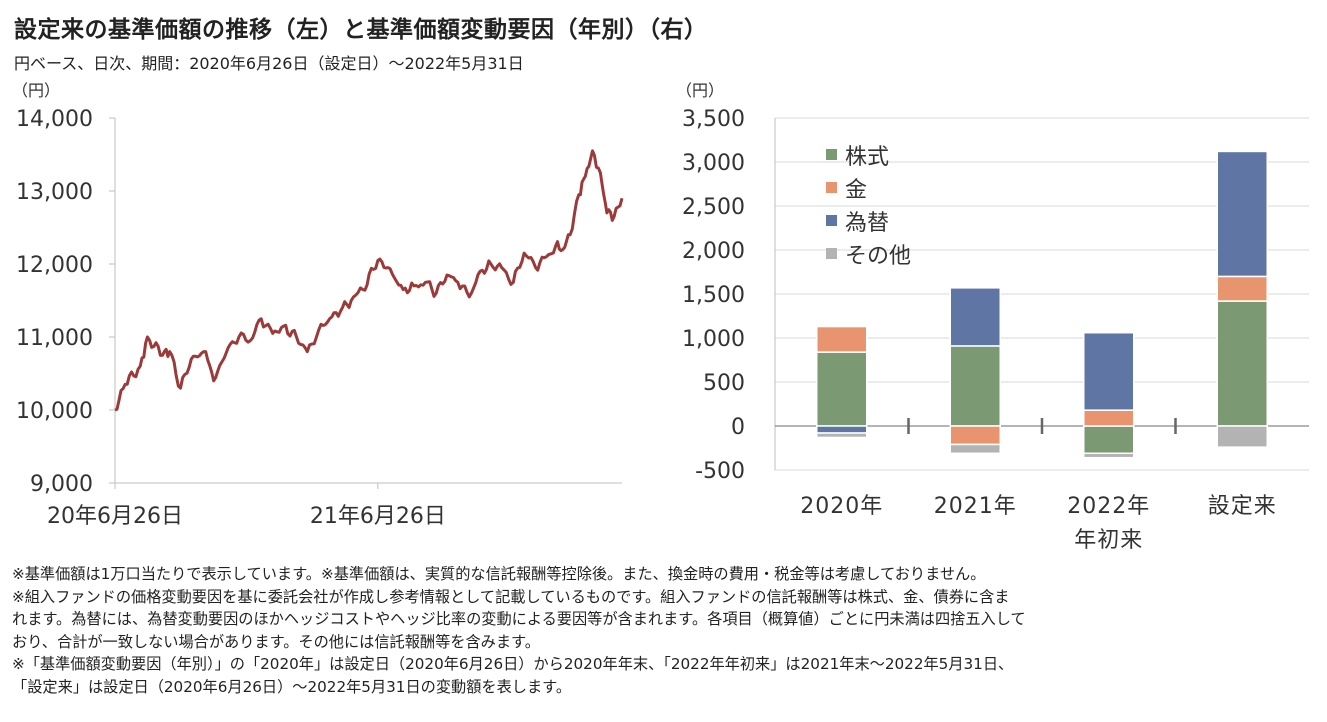  What do you see at coordinates (713, 207) in the screenshot?
I see `right-y-tick-label: 2,500` at bounding box center [713, 207].